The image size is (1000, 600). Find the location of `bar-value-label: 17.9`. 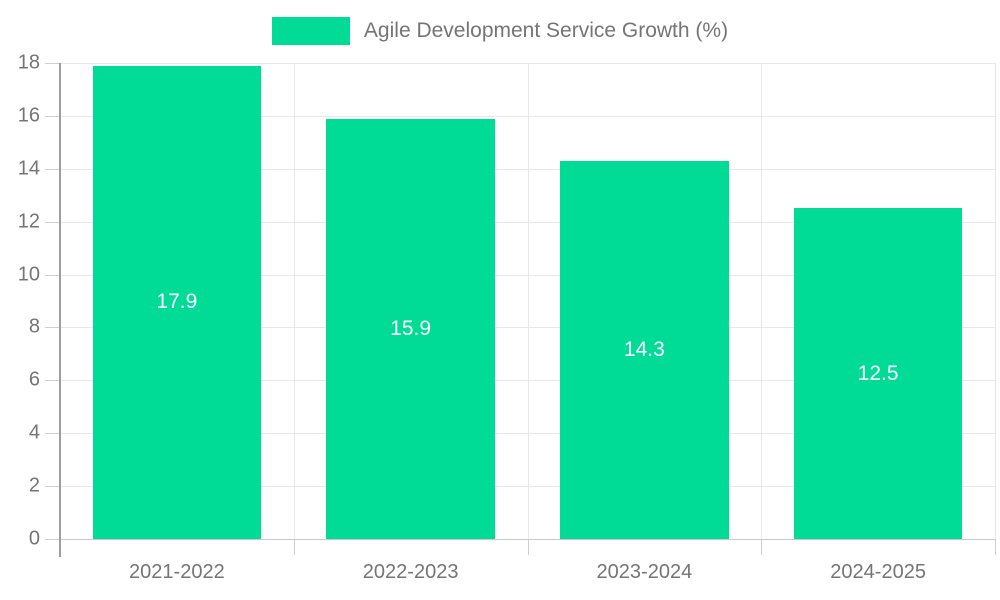

bar-value-label: 17.9 is located at coordinates (177, 302).